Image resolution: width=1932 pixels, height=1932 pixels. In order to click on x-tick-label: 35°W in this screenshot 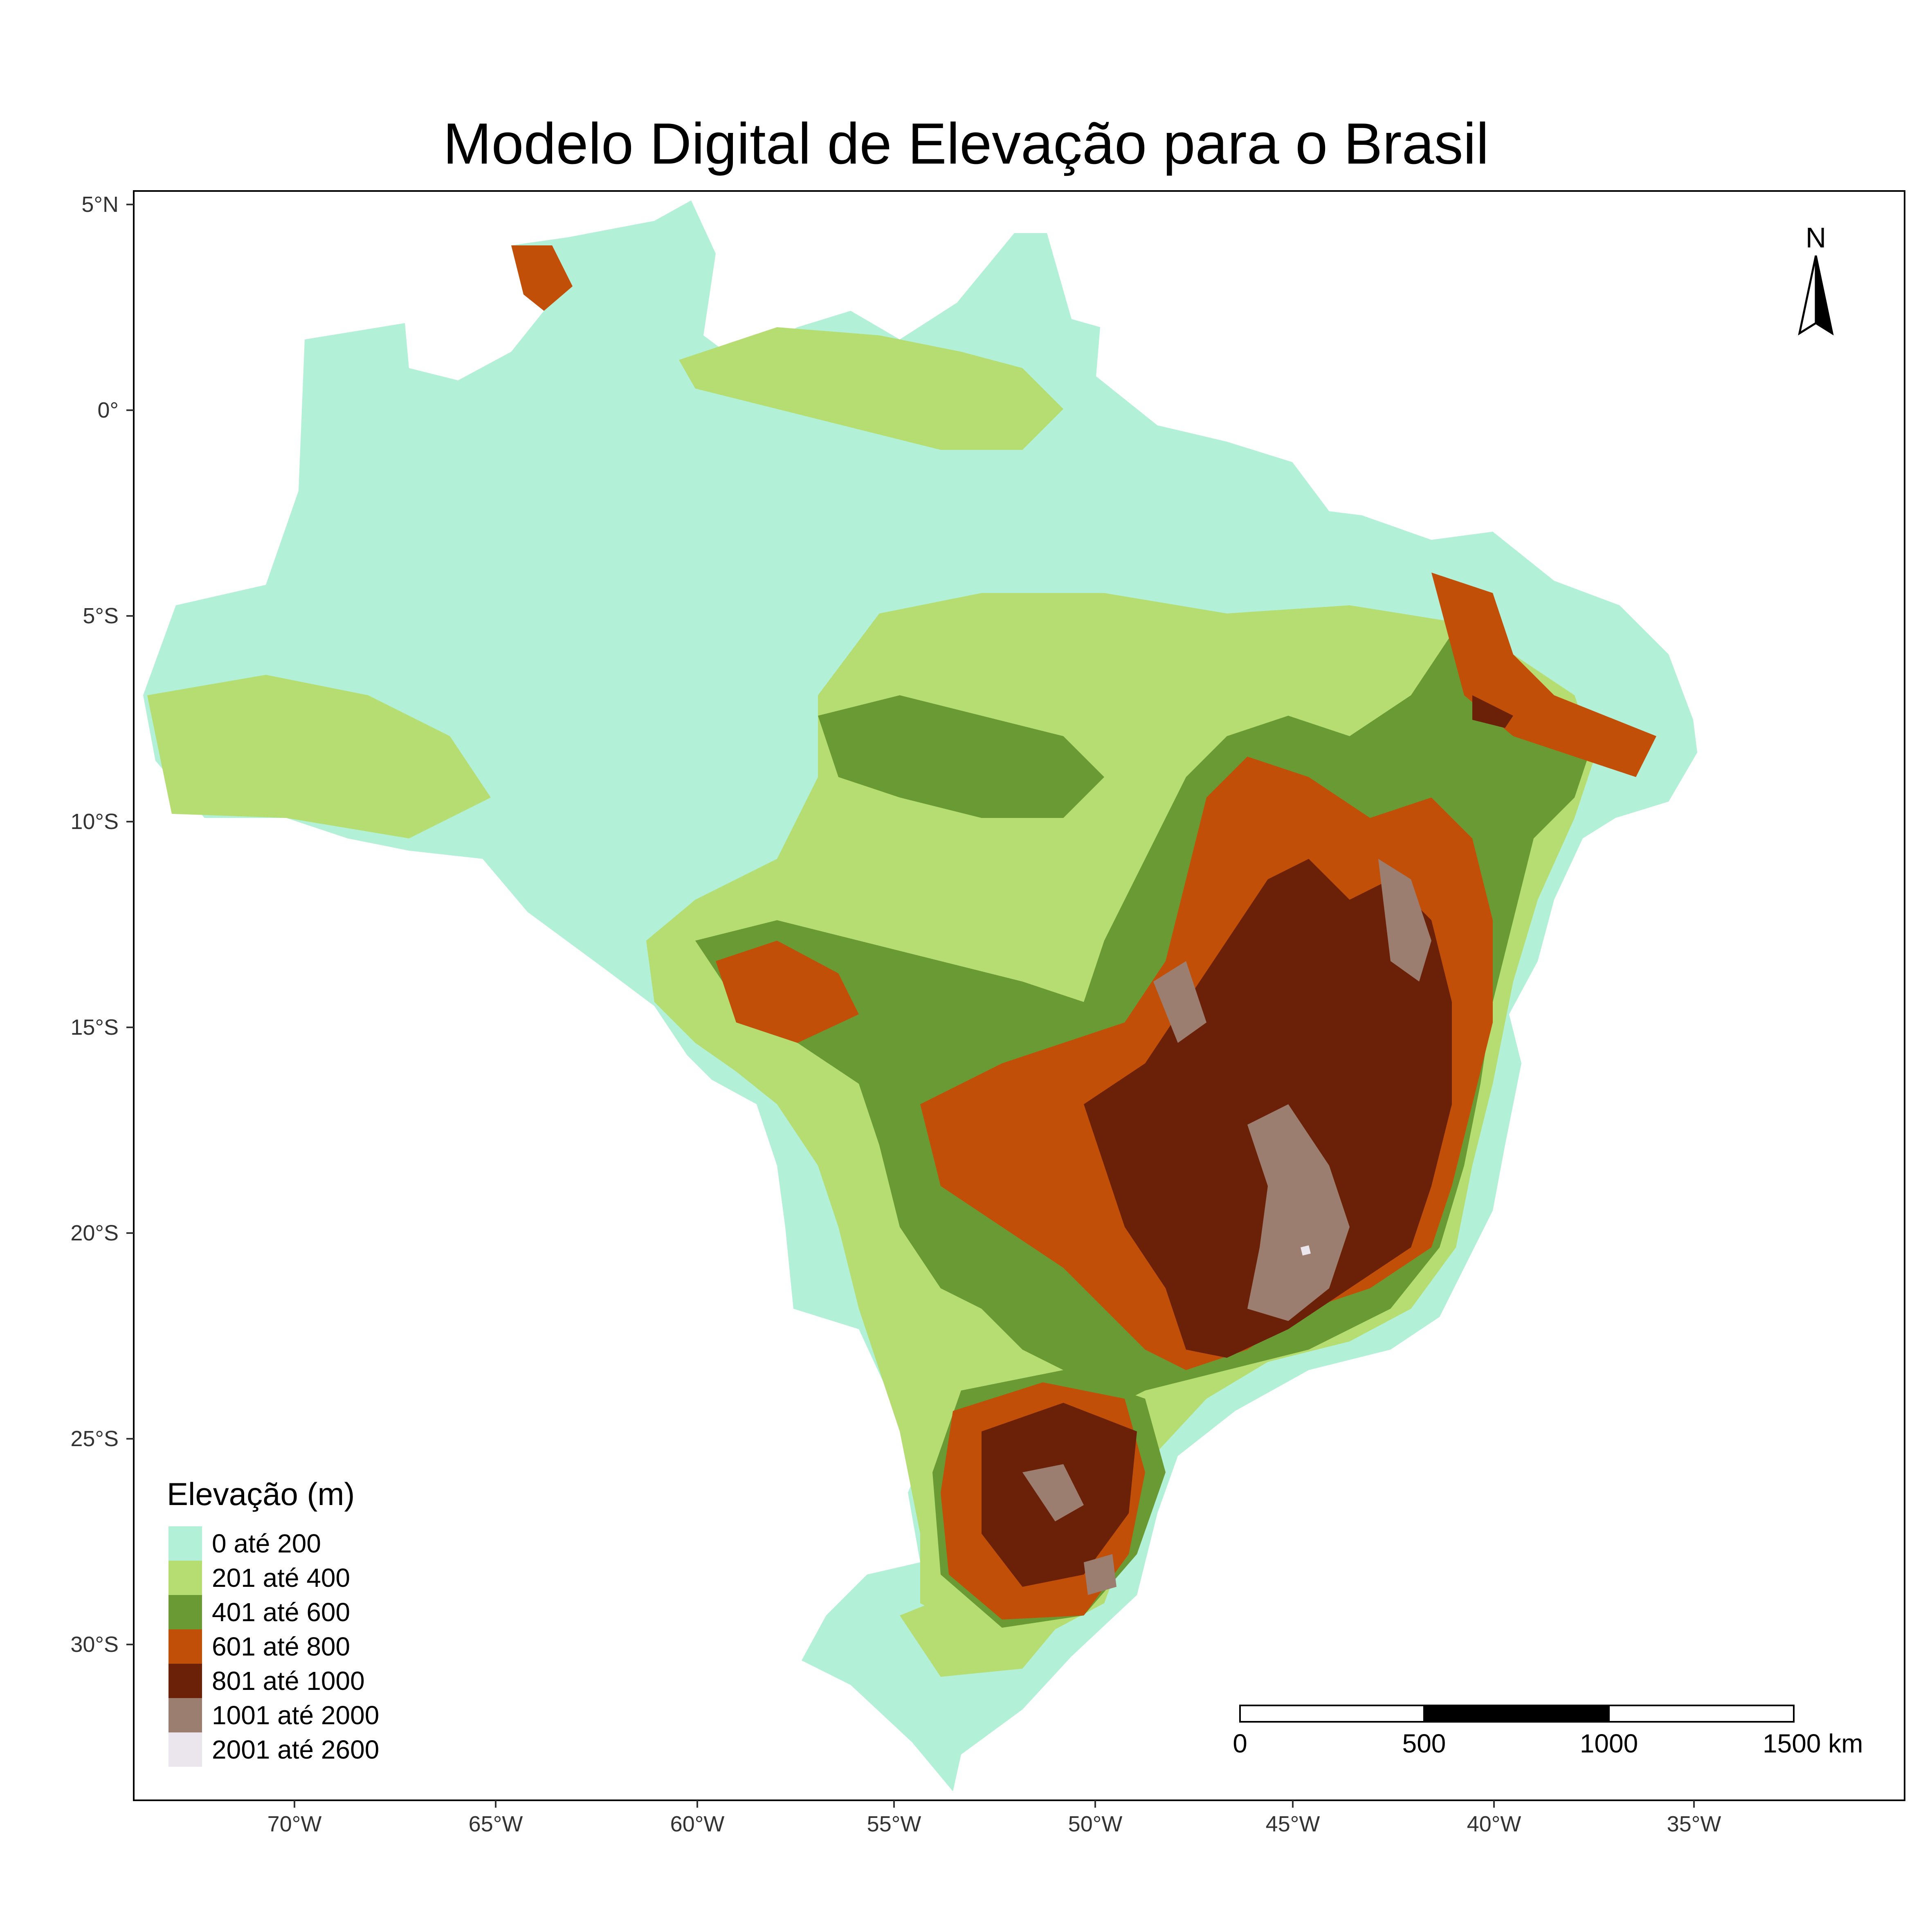, I will do `click(1694, 1824)`.